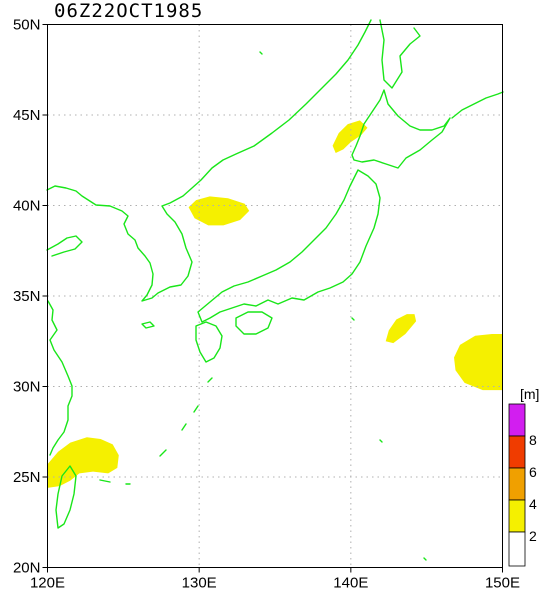 The image size is (551, 594). Describe the element at coordinates (27, 477) in the screenshot. I see `lat-tick-label: 25N` at that location.